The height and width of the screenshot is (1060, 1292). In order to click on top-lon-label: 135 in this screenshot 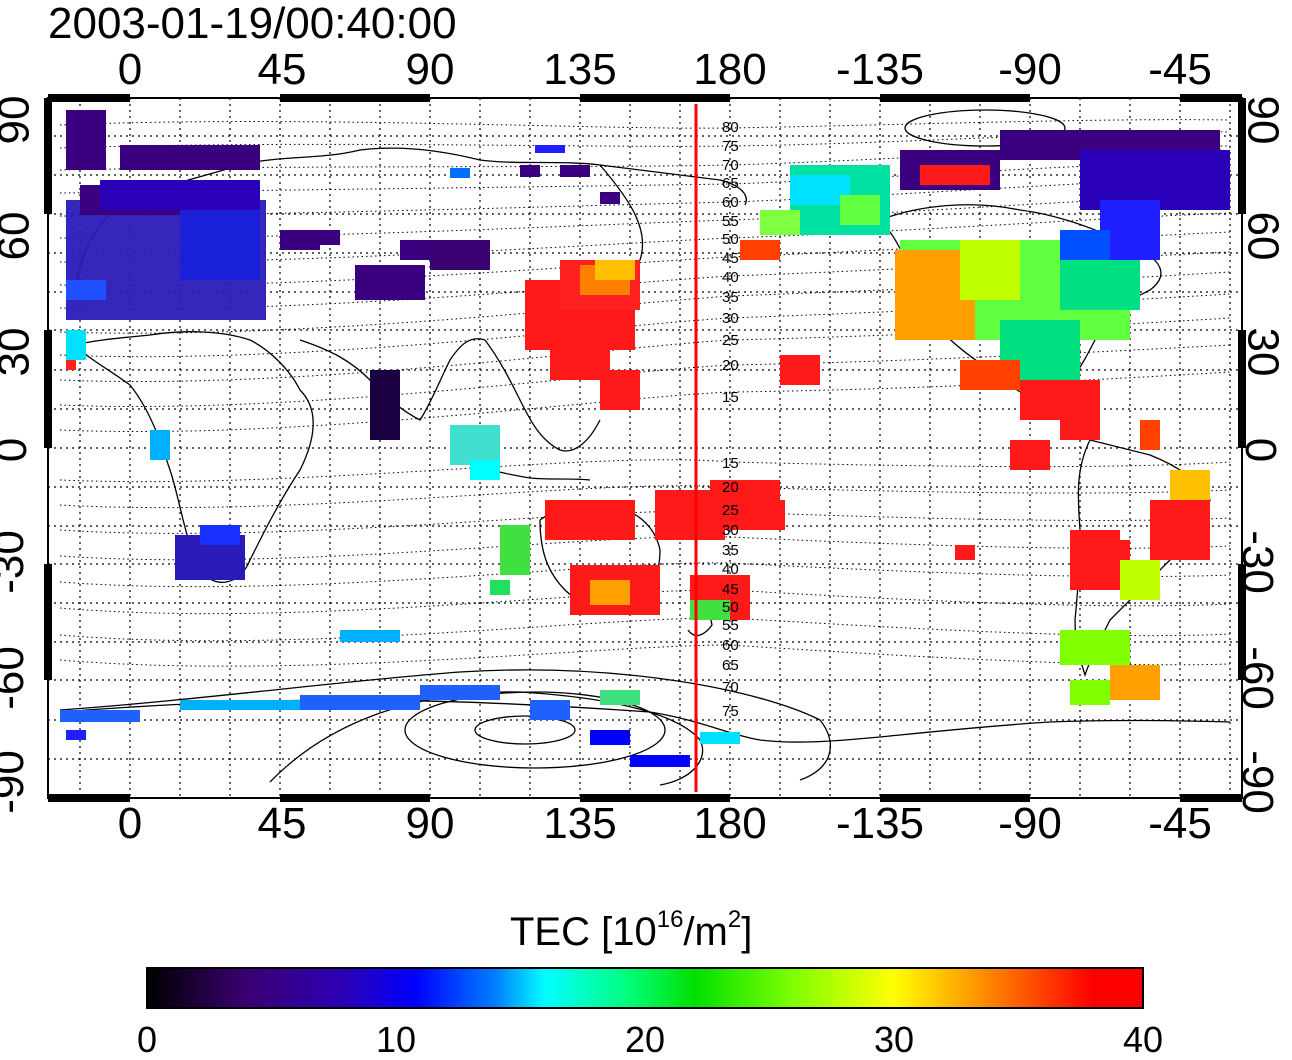, I will do `click(580, 69)`.